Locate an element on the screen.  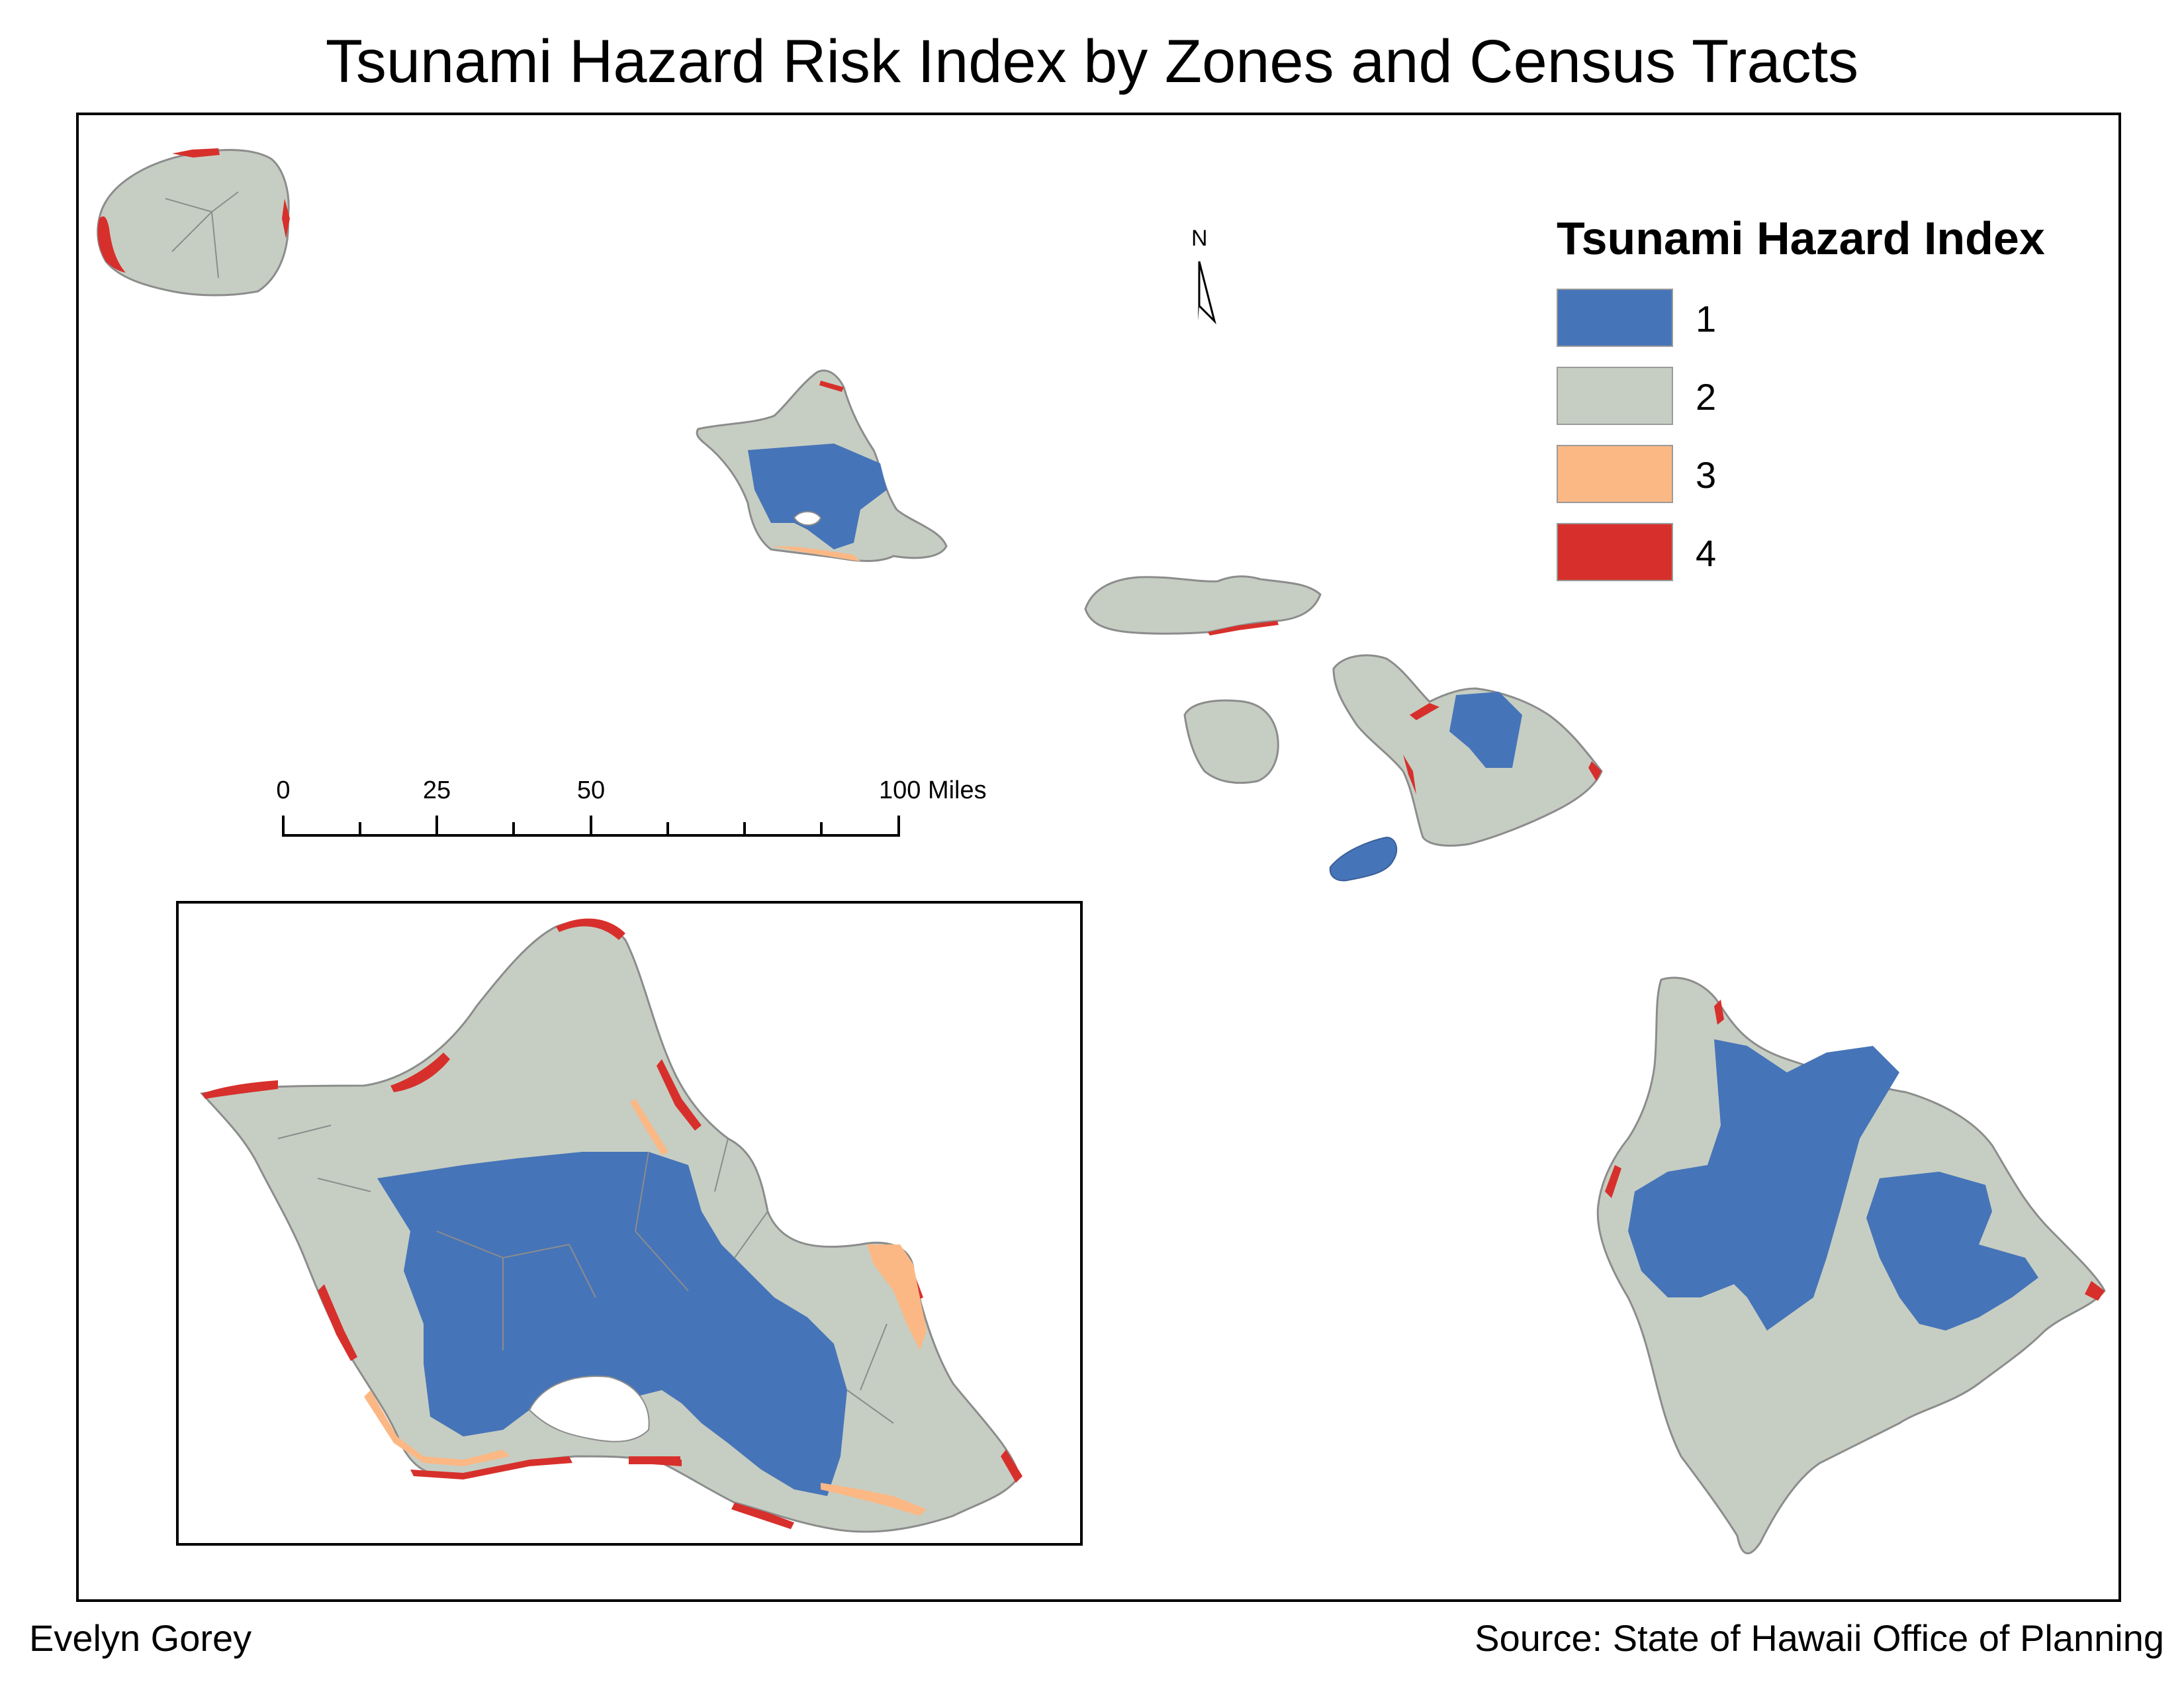
island-oahu is located at coordinates (822, 465).